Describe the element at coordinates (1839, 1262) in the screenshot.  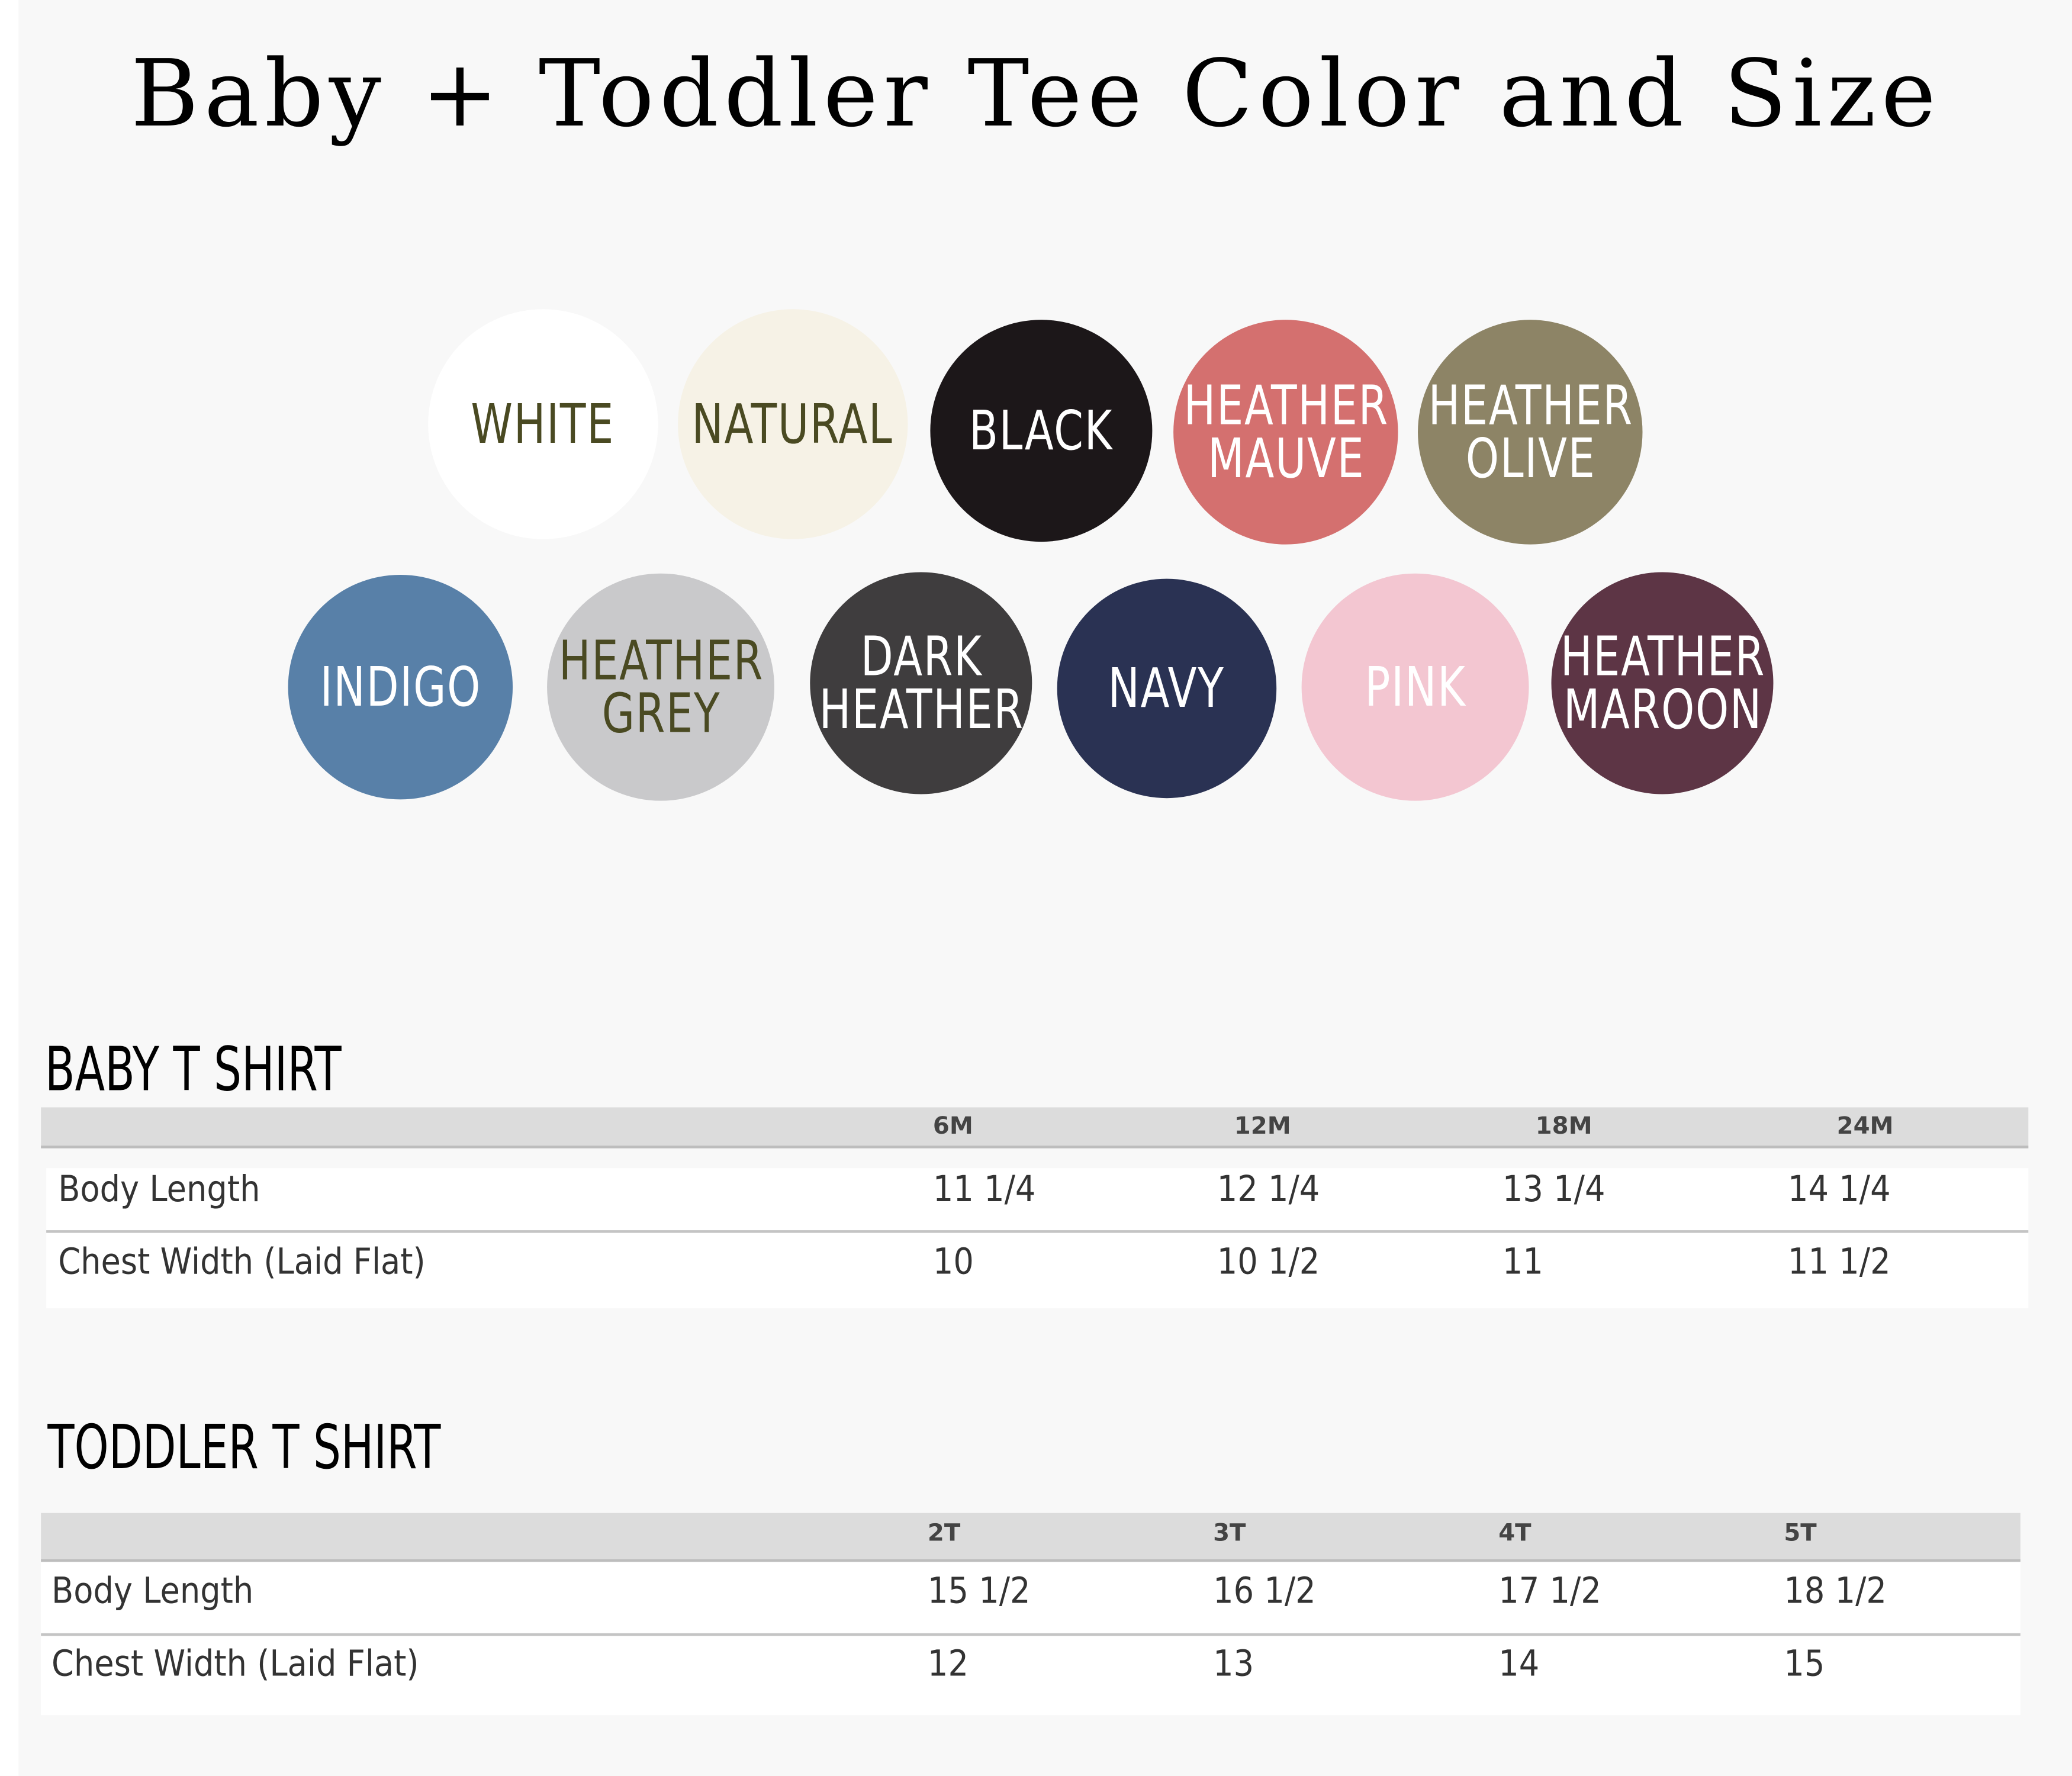
I see `baby-cell-value: 11 1/2` at that location.